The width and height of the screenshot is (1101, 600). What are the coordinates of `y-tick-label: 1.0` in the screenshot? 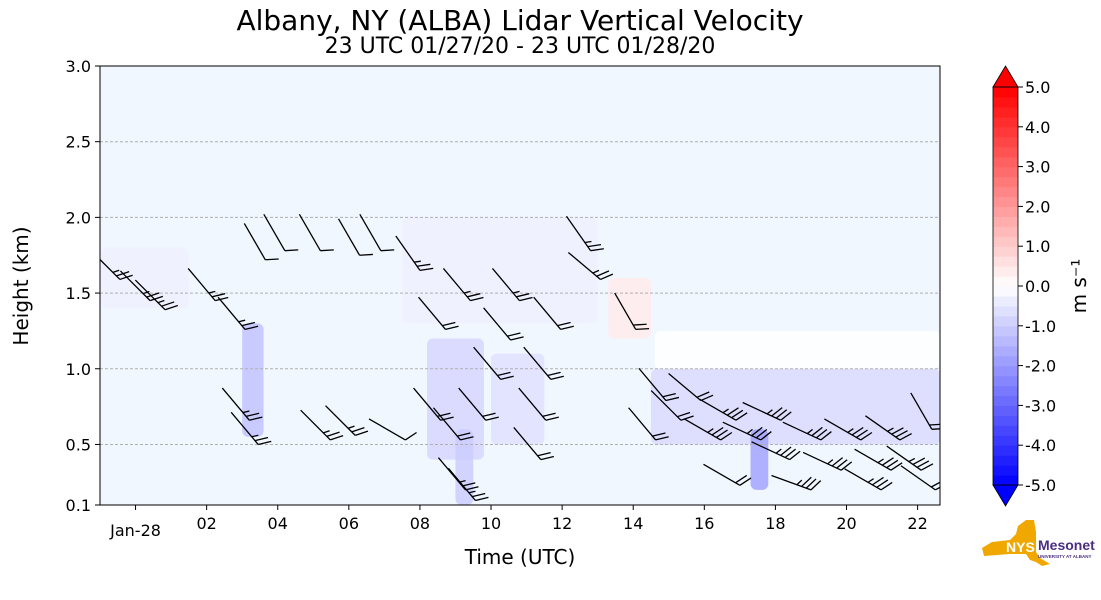 It's located at (78, 369).